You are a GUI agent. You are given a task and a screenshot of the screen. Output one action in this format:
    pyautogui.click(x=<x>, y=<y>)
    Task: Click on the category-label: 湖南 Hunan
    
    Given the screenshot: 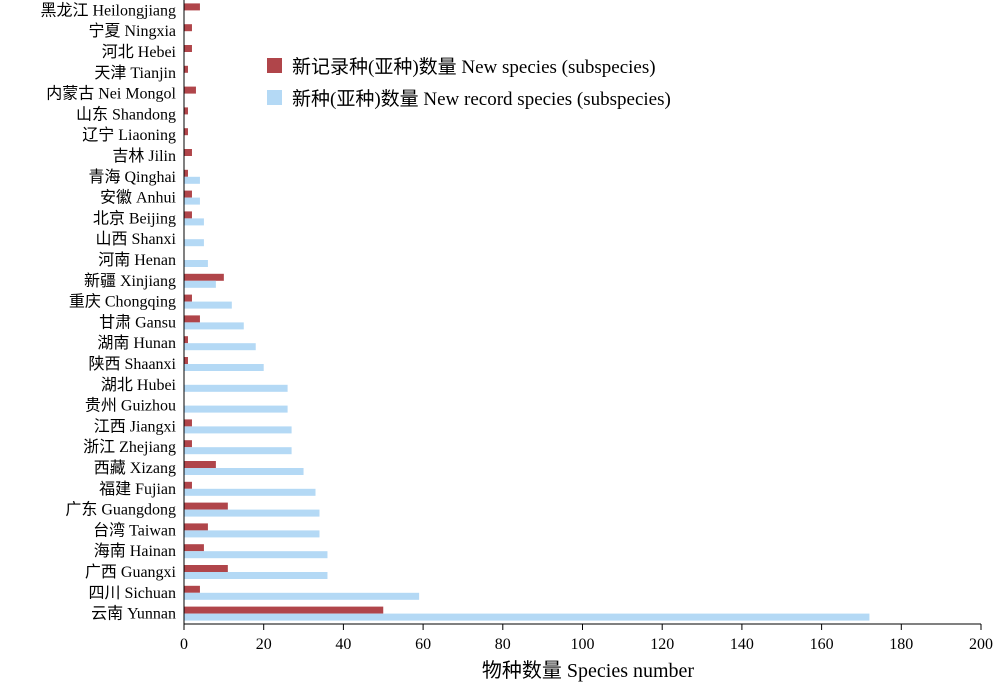 What is the action you would take?
    pyautogui.click(x=136, y=343)
    